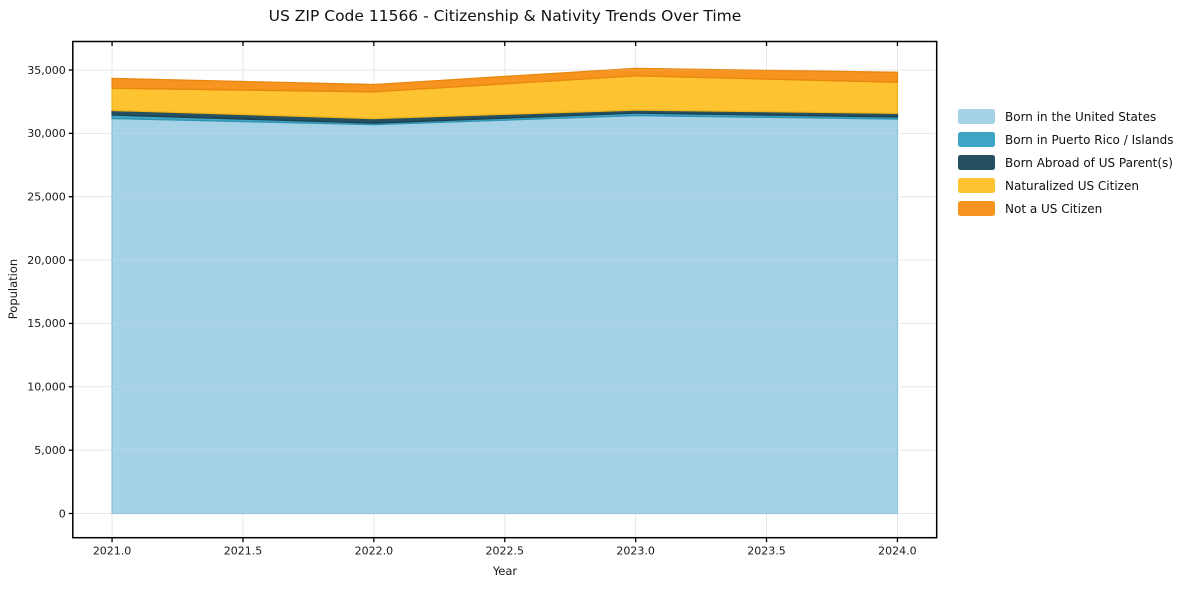 This screenshot has height=590, width=1189. What do you see at coordinates (112, 551) in the screenshot?
I see `x-tick-label: 2021.0` at bounding box center [112, 551].